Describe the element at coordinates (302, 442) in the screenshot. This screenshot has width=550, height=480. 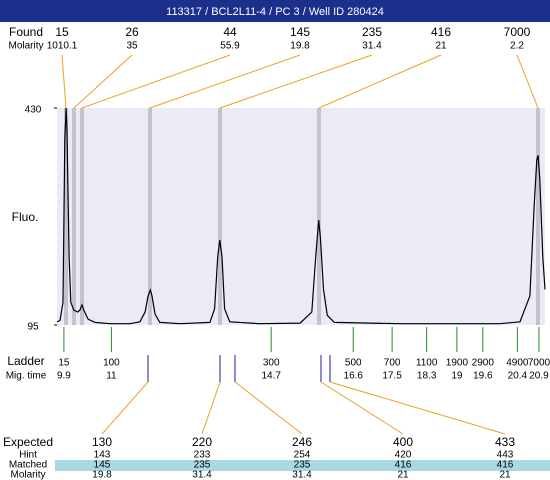
I see `expected-value: 246` at that location.